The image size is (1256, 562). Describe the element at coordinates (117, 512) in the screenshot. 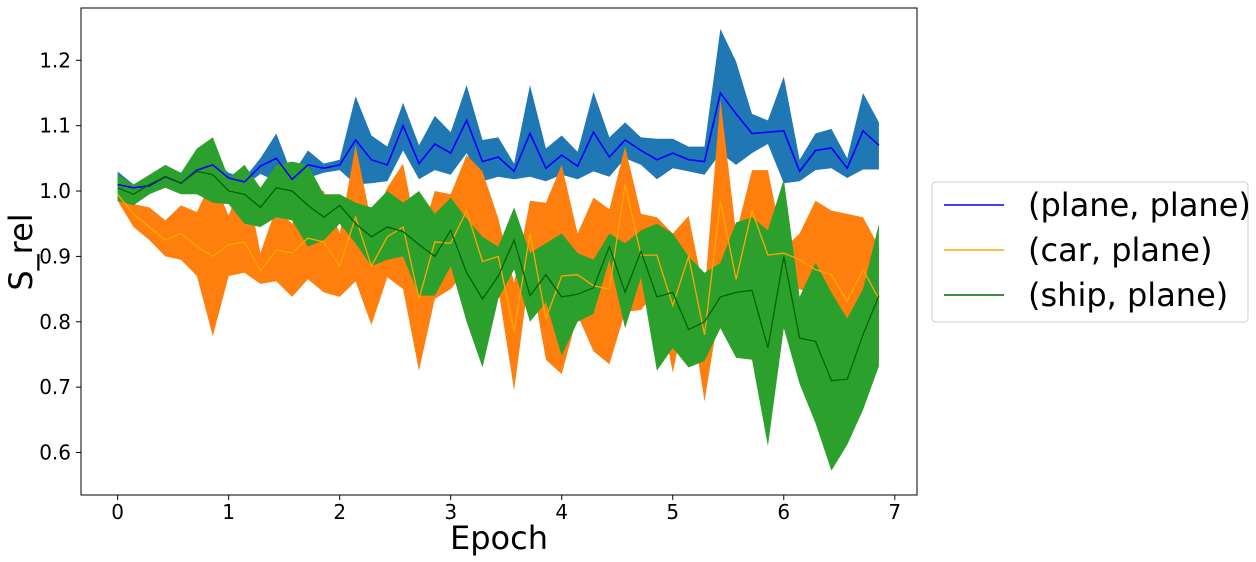

I see `x-tick-label: 0` at that location.